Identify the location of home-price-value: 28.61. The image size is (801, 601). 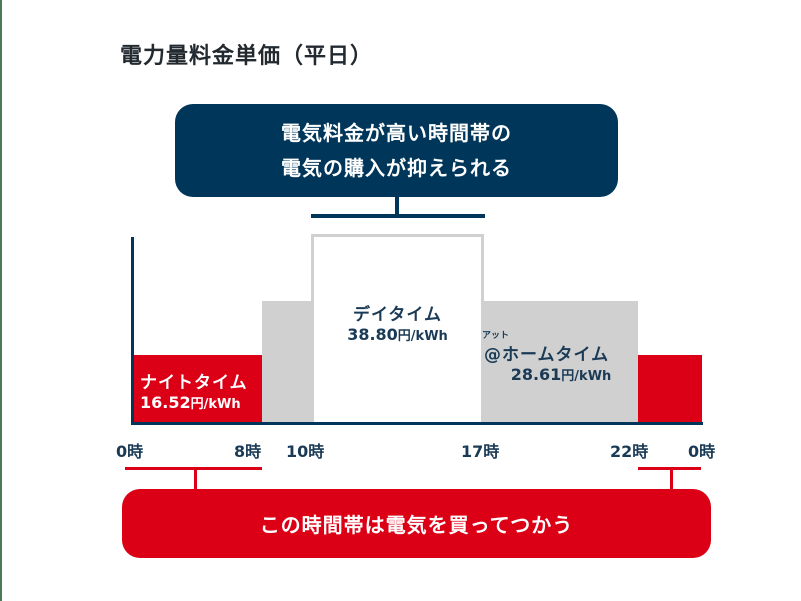
(536, 374).